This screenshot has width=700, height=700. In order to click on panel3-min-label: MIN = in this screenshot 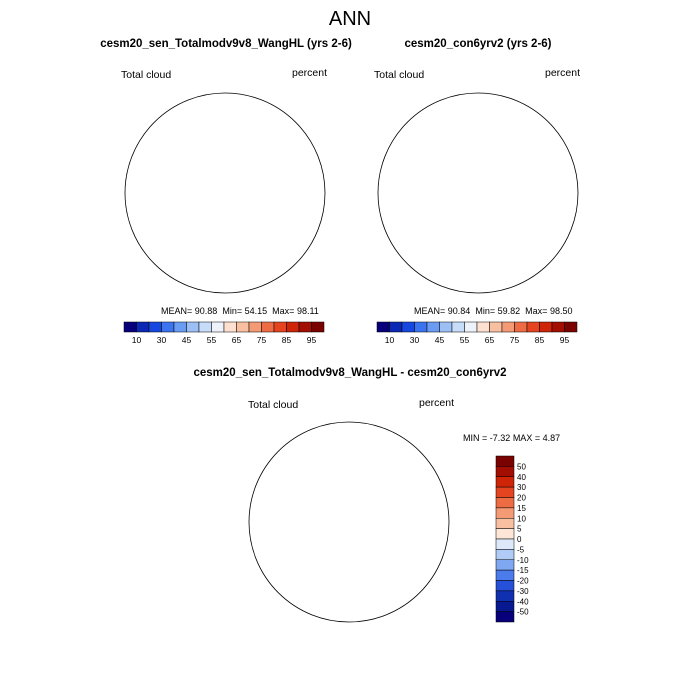, I will do `click(475, 438)`.